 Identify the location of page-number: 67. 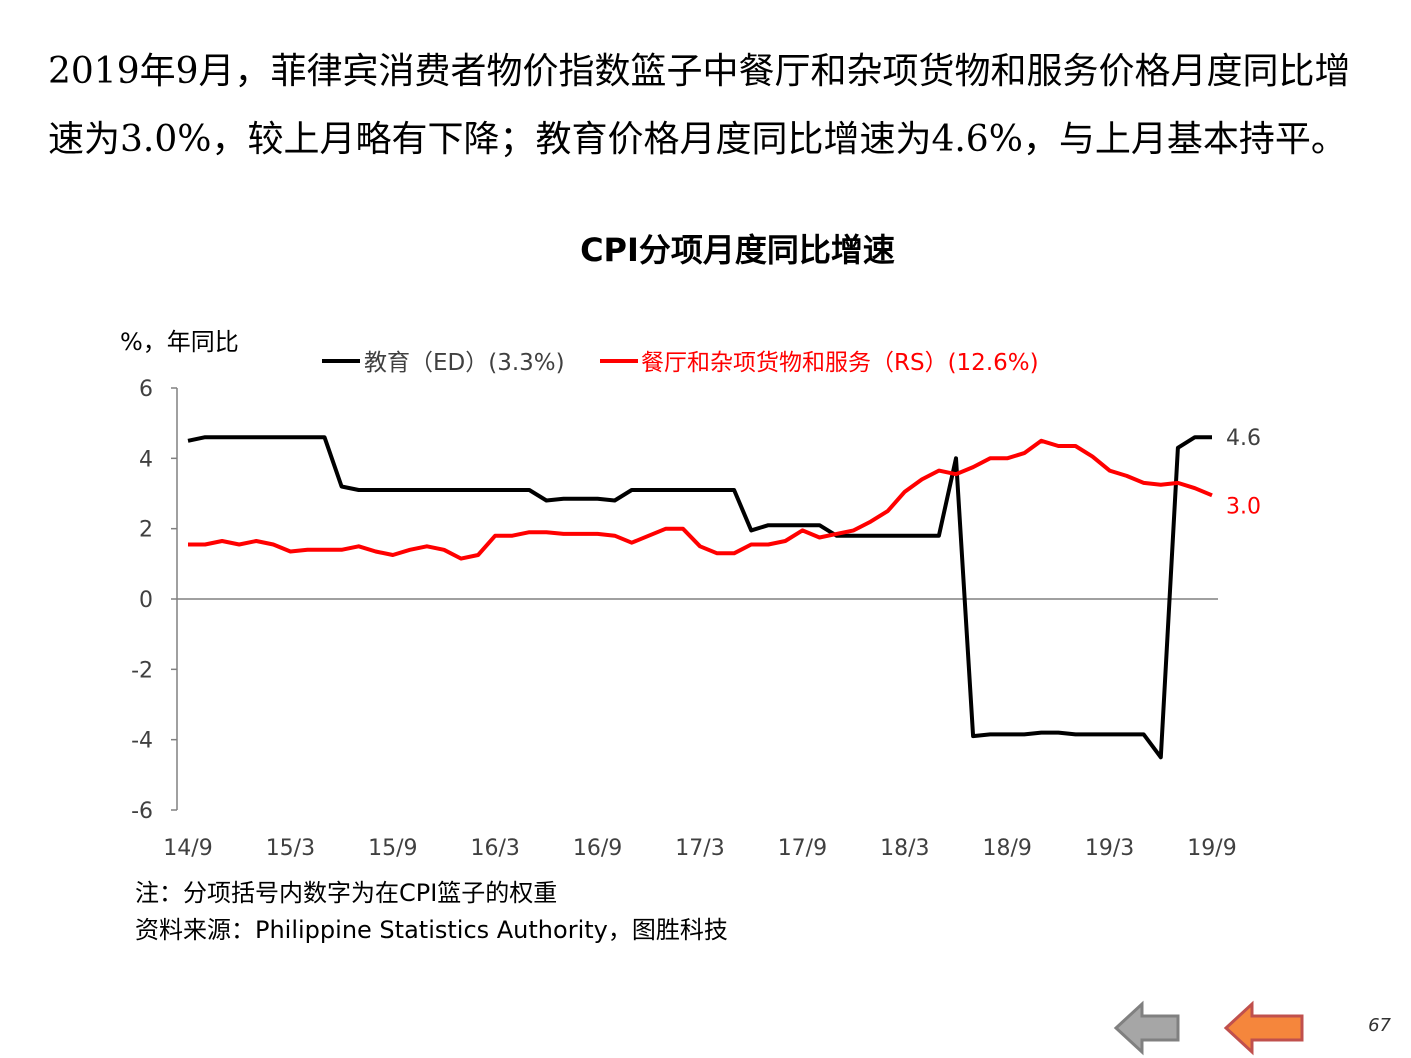
(1379, 1025).